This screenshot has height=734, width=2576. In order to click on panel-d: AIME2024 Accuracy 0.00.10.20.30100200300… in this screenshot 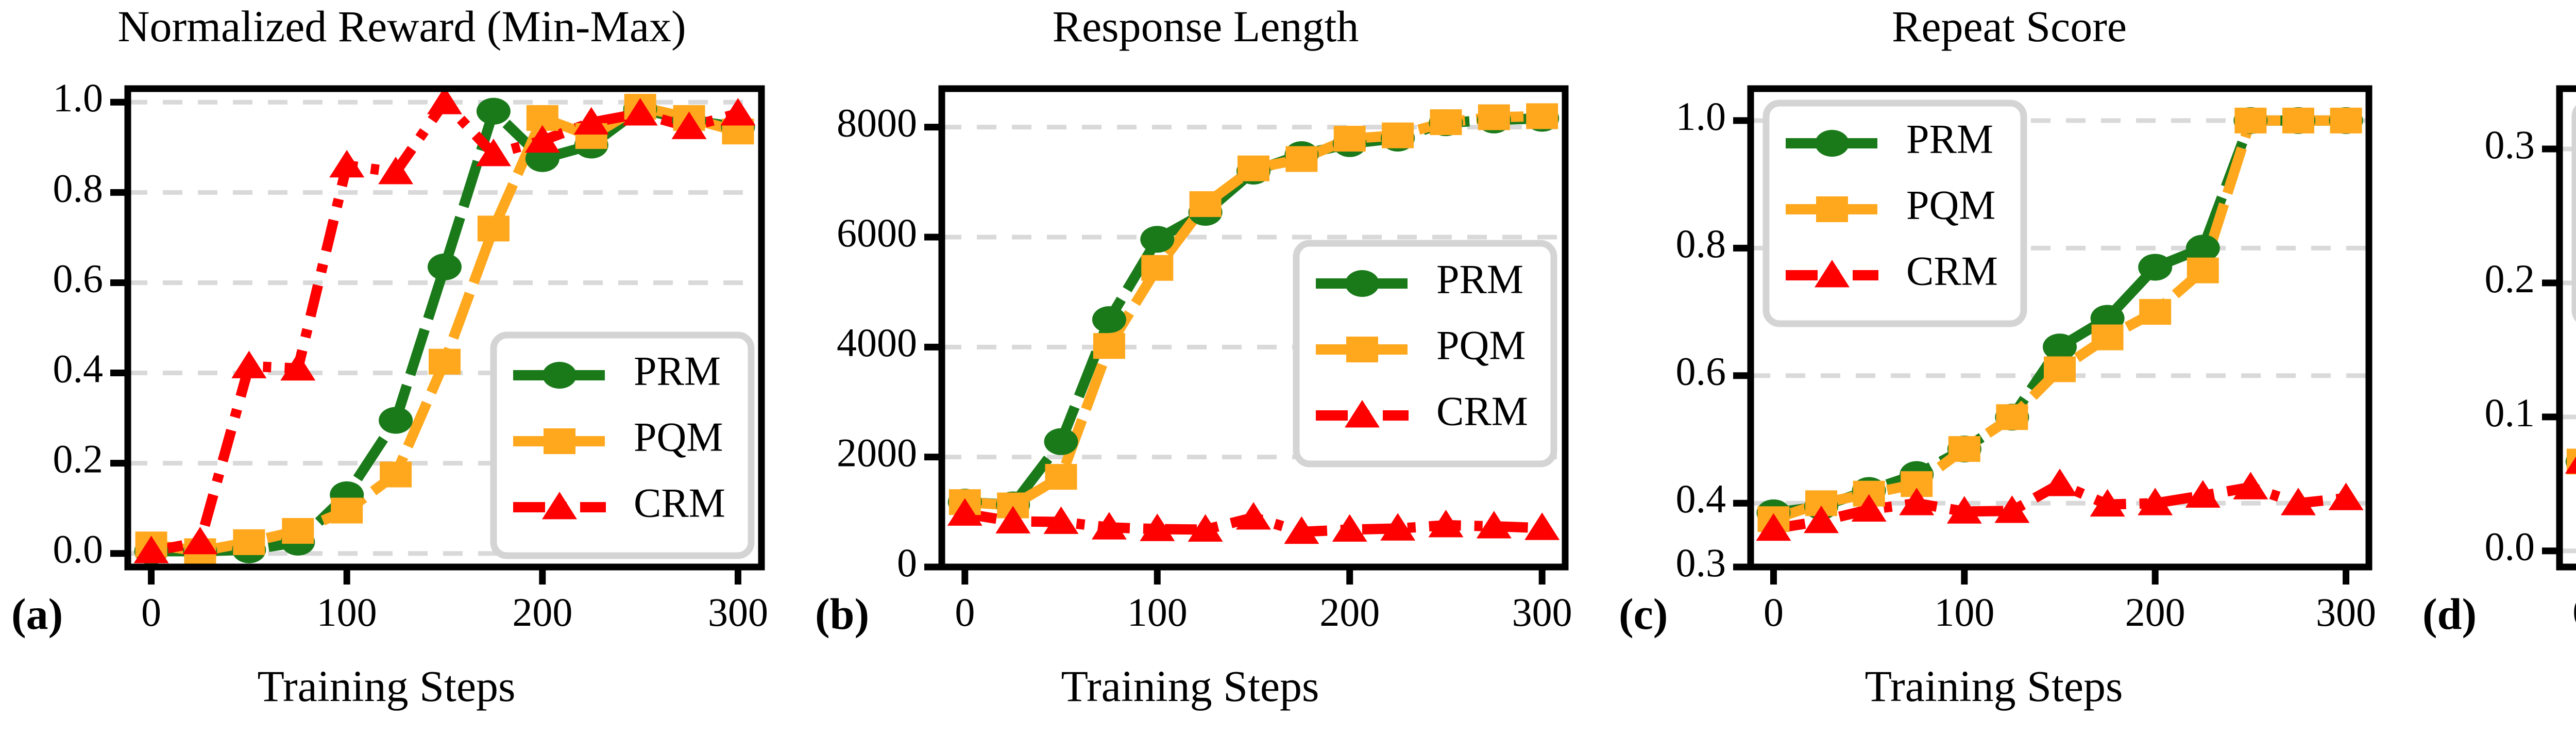, I will do `click(2493, 367)`.